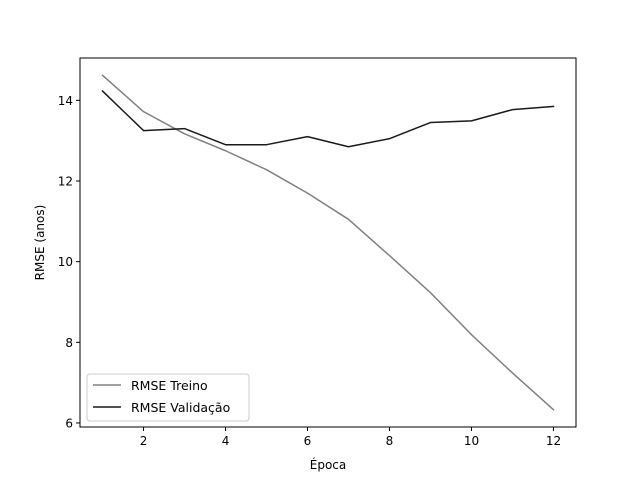  What do you see at coordinates (144, 441) in the screenshot?
I see `x-tick-label-2: 2` at bounding box center [144, 441].